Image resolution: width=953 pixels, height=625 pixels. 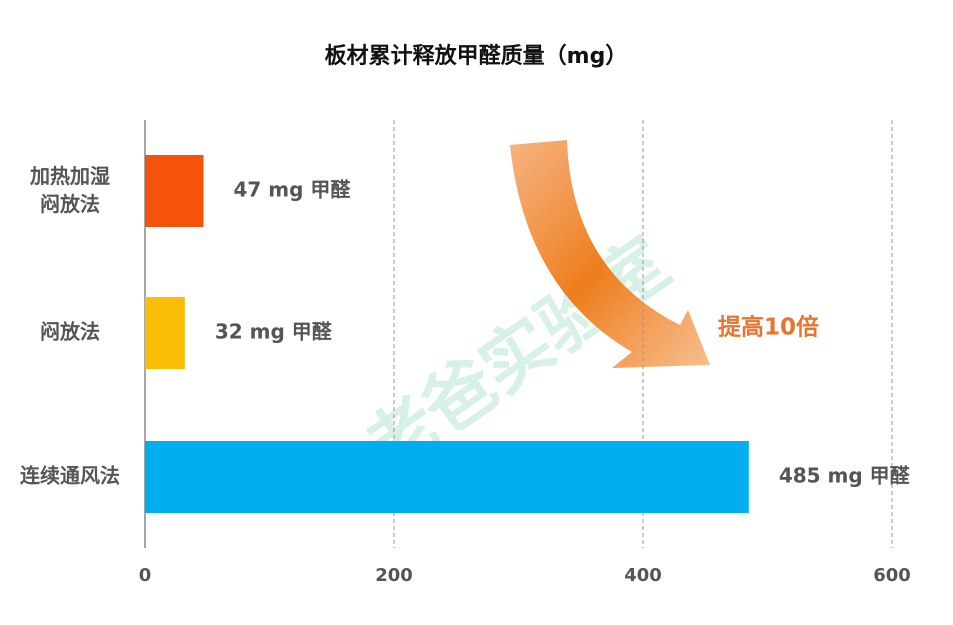 I want to click on value-label: 32 mg 甲醛, so click(x=274, y=332).